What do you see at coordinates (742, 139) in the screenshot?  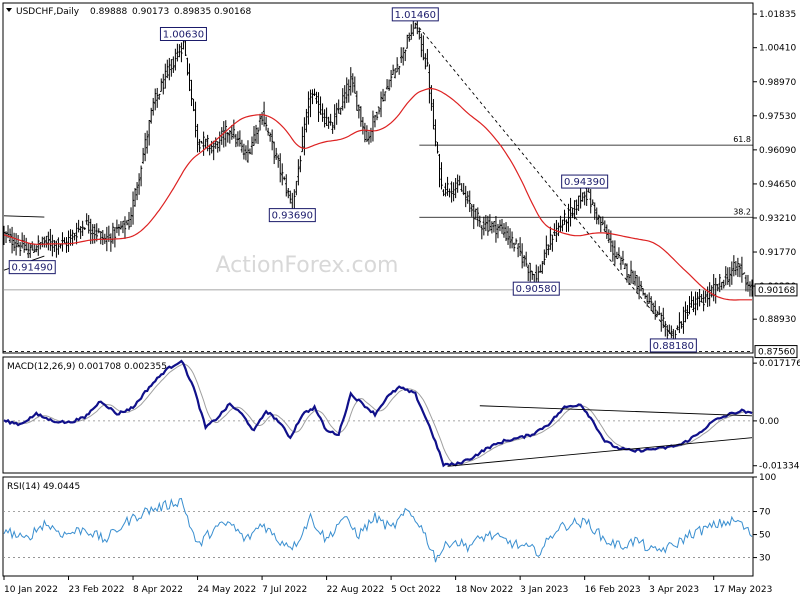 I see `fib-level-label: 61.8` at bounding box center [742, 139].